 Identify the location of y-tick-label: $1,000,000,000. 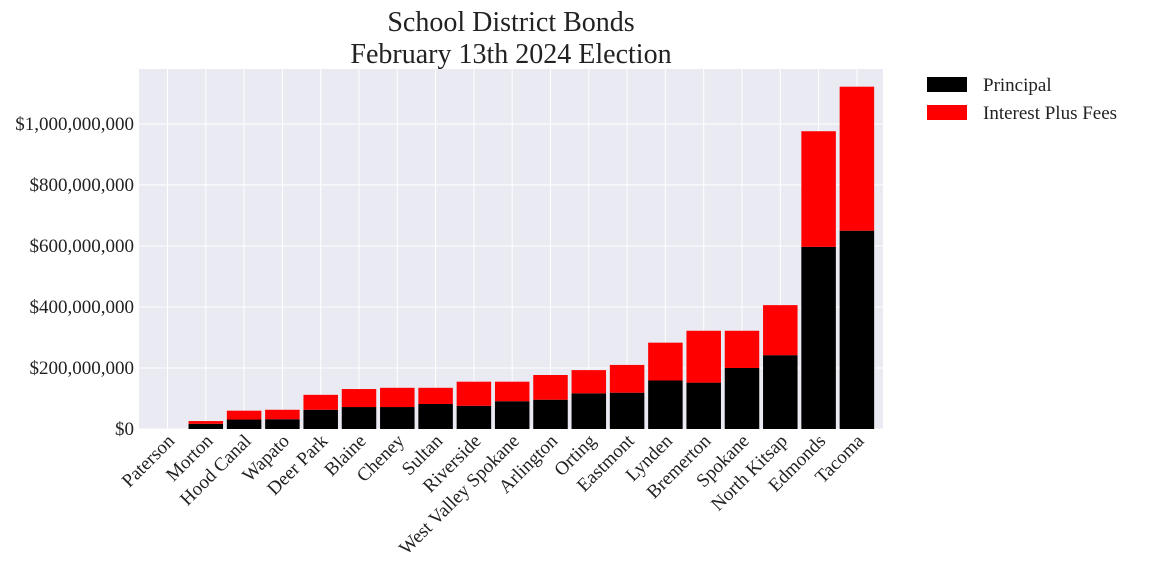
(74, 124).